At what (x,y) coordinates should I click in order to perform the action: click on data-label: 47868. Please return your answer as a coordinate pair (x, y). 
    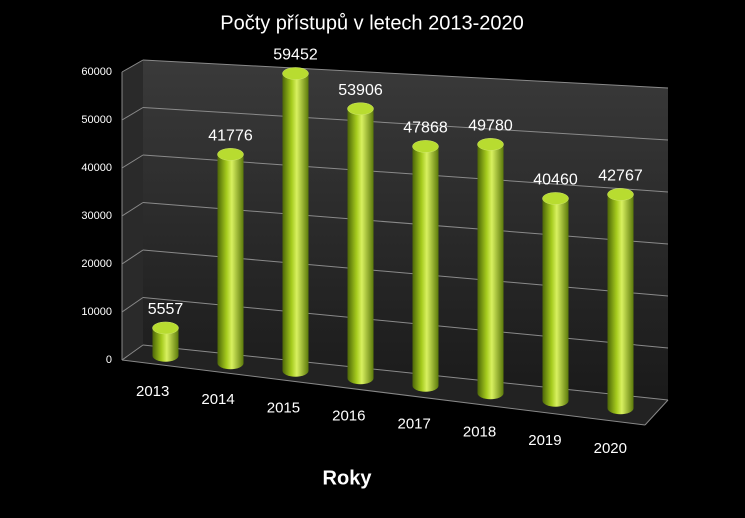
    Looking at the image, I should click on (425, 128).